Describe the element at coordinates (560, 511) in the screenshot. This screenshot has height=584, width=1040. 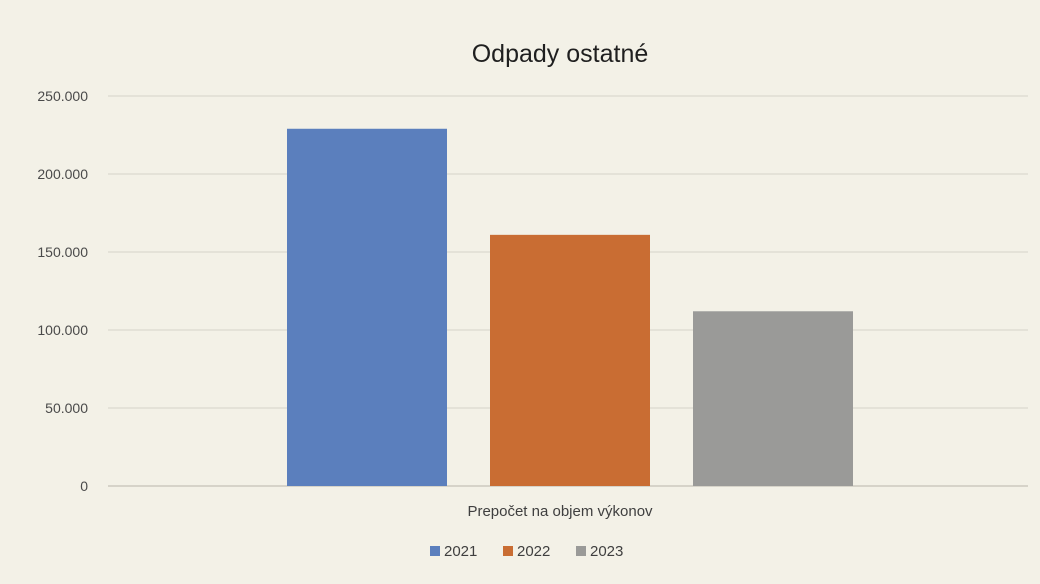
I see `category-label: Prepočet na objem výkonov` at that location.